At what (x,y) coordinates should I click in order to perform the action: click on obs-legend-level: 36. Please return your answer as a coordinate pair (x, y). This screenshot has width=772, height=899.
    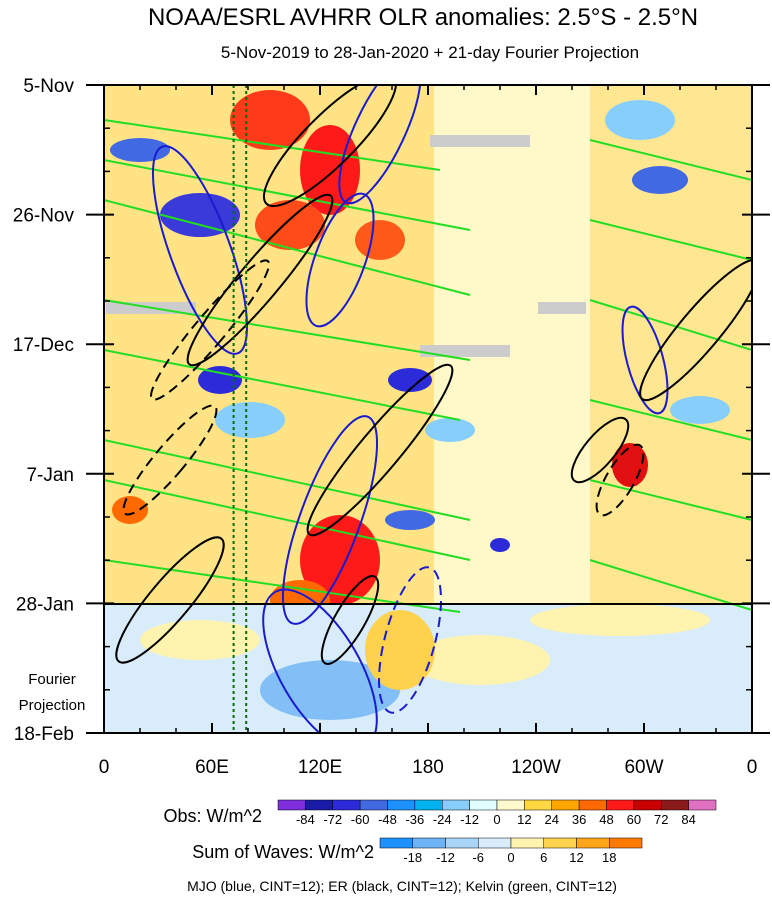
    Looking at the image, I should click on (579, 819).